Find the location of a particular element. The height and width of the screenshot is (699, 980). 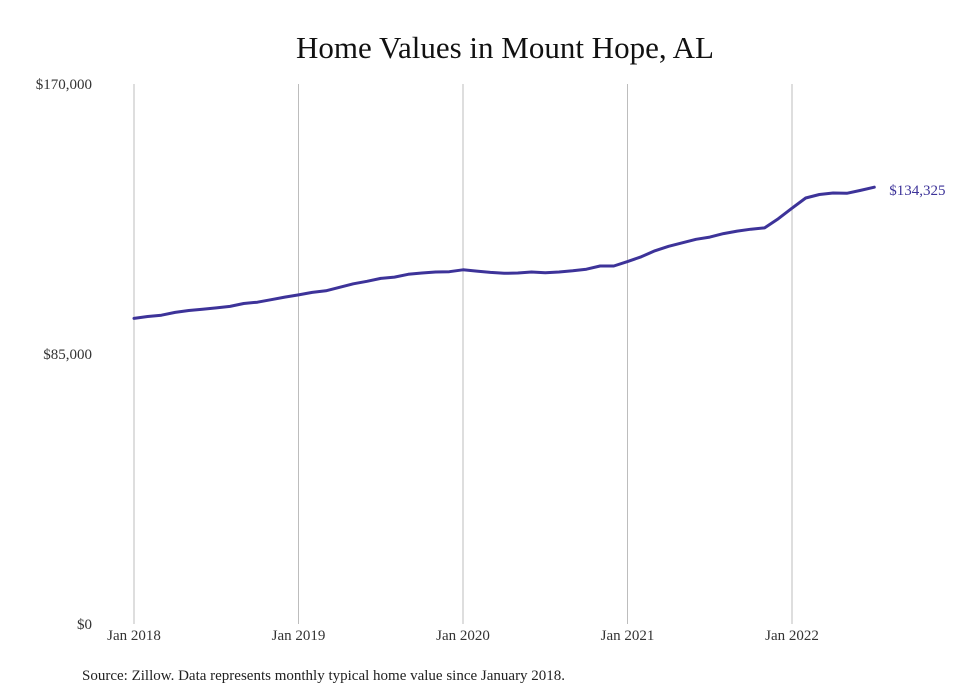

end-value-label: $134,325 is located at coordinates (917, 191).